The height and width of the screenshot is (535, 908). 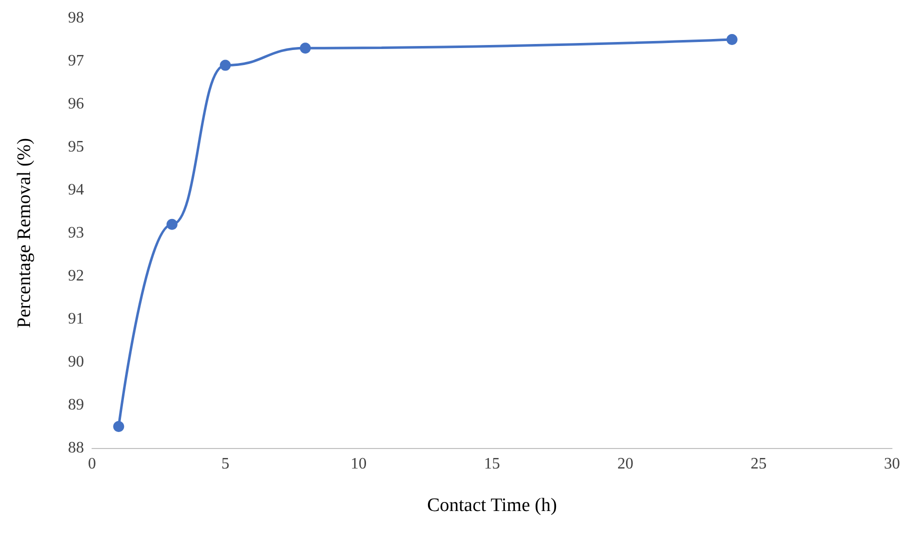 What do you see at coordinates (92, 464) in the screenshot?
I see `x-tick-label: 0` at bounding box center [92, 464].